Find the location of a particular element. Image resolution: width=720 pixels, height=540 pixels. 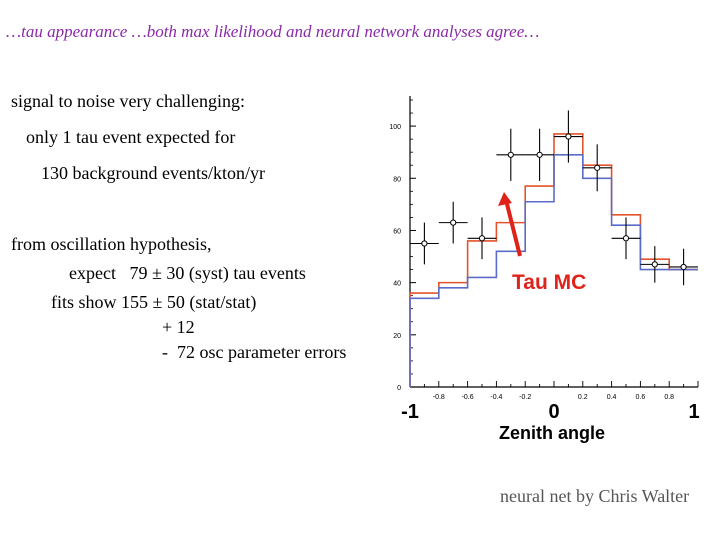

text-line-tau-expected: only 1 tau event expected for is located at coordinates (131, 137).